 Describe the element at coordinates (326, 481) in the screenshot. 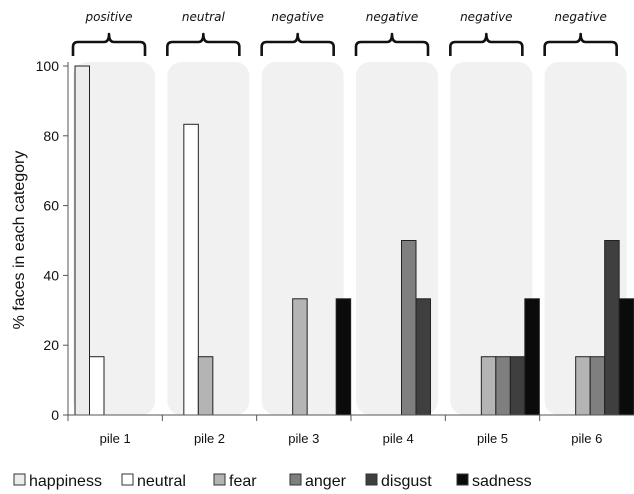

I see `legend-label-anger: anger` at that location.